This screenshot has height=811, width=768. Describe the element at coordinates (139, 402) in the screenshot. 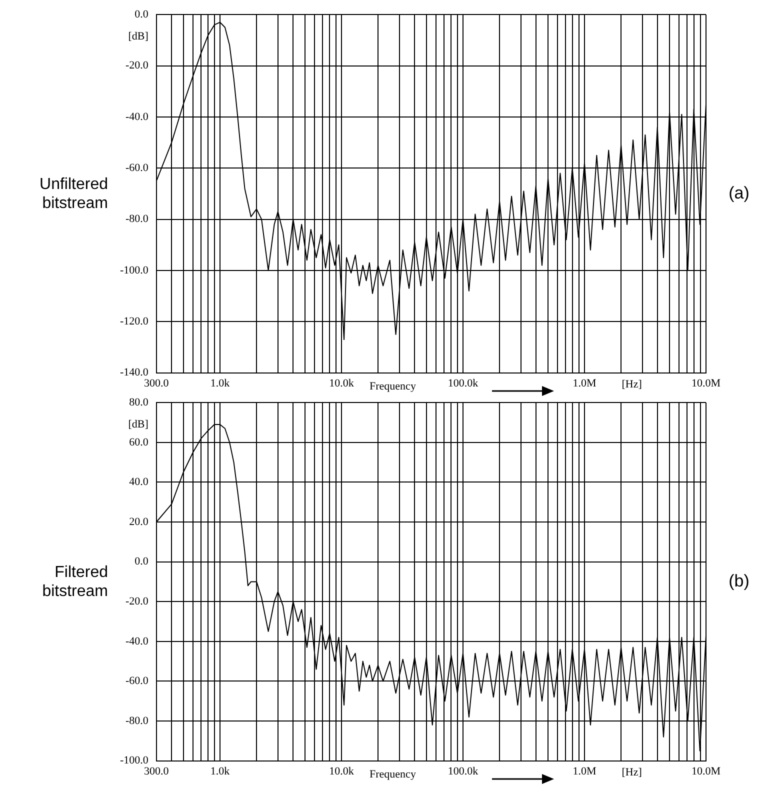

I see `y-tick-label: 80.0` at that location.